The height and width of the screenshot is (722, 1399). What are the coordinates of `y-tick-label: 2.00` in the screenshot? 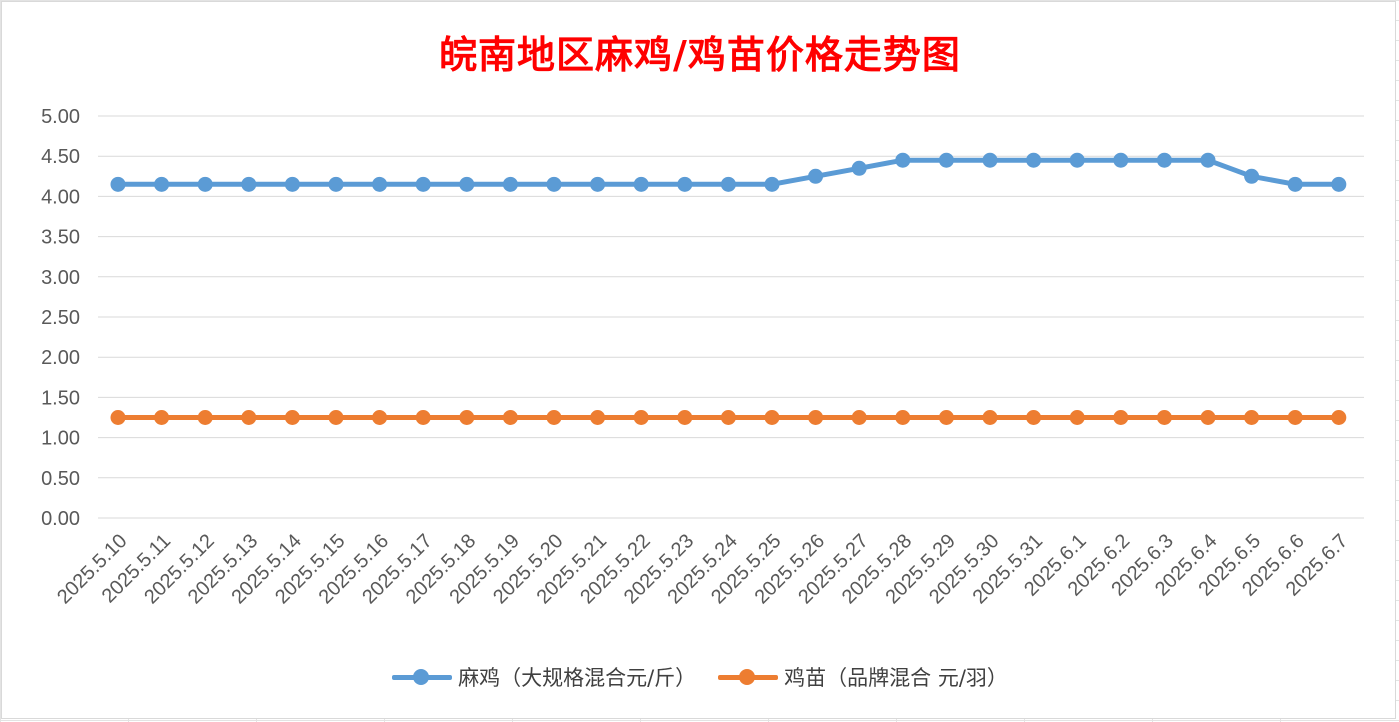 It's located at (60, 358).